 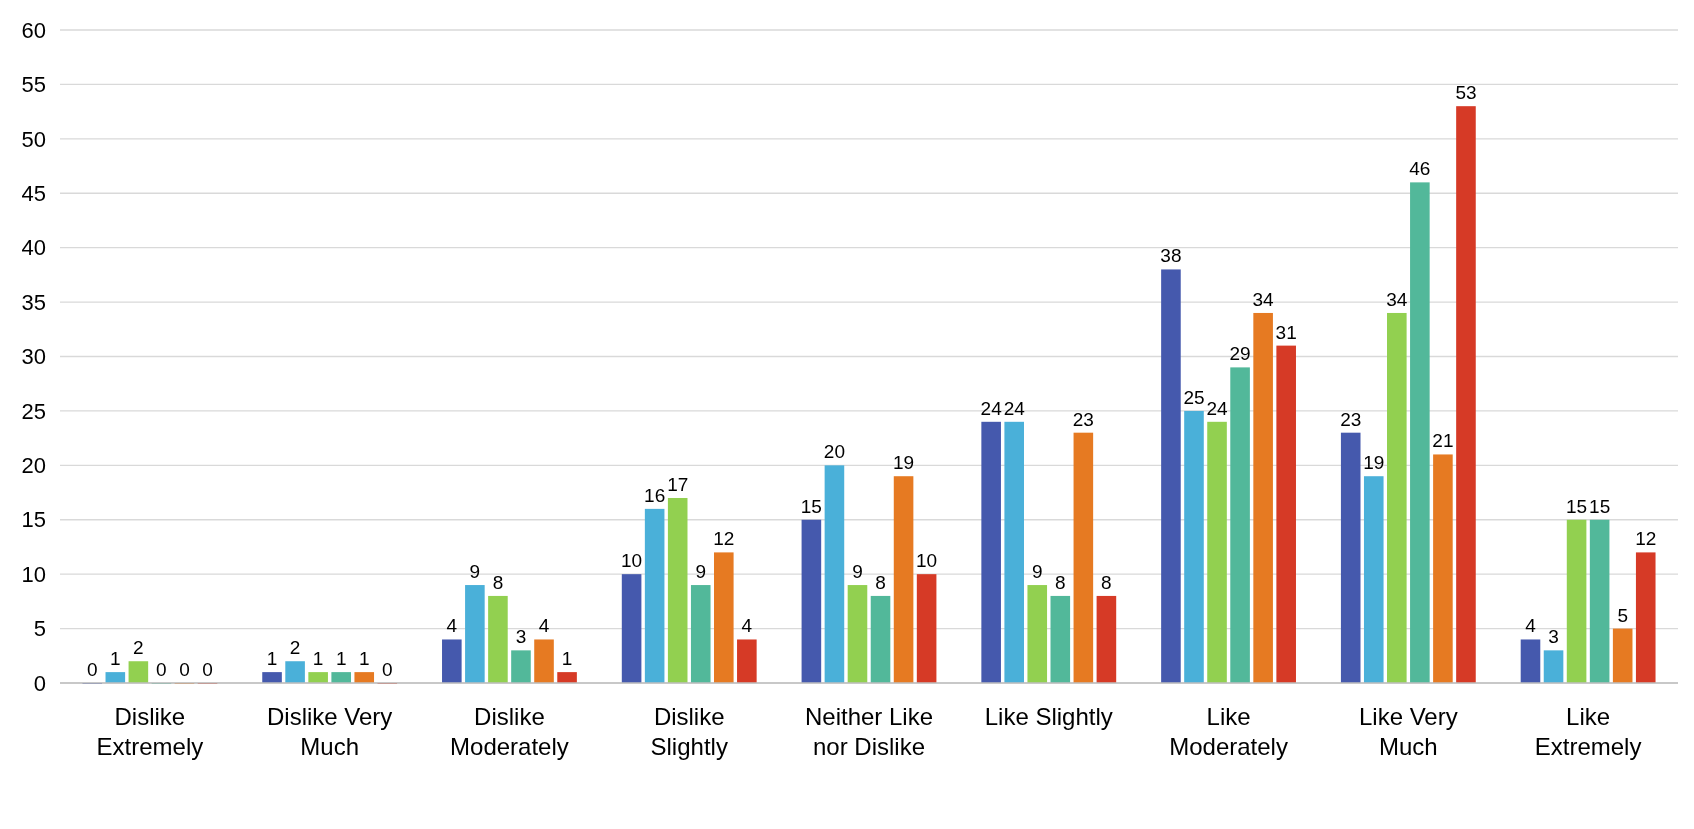 What do you see at coordinates (1408, 731) in the screenshot?
I see `x-tick-label: Like Very Much` at bounding box center [1408, 731].